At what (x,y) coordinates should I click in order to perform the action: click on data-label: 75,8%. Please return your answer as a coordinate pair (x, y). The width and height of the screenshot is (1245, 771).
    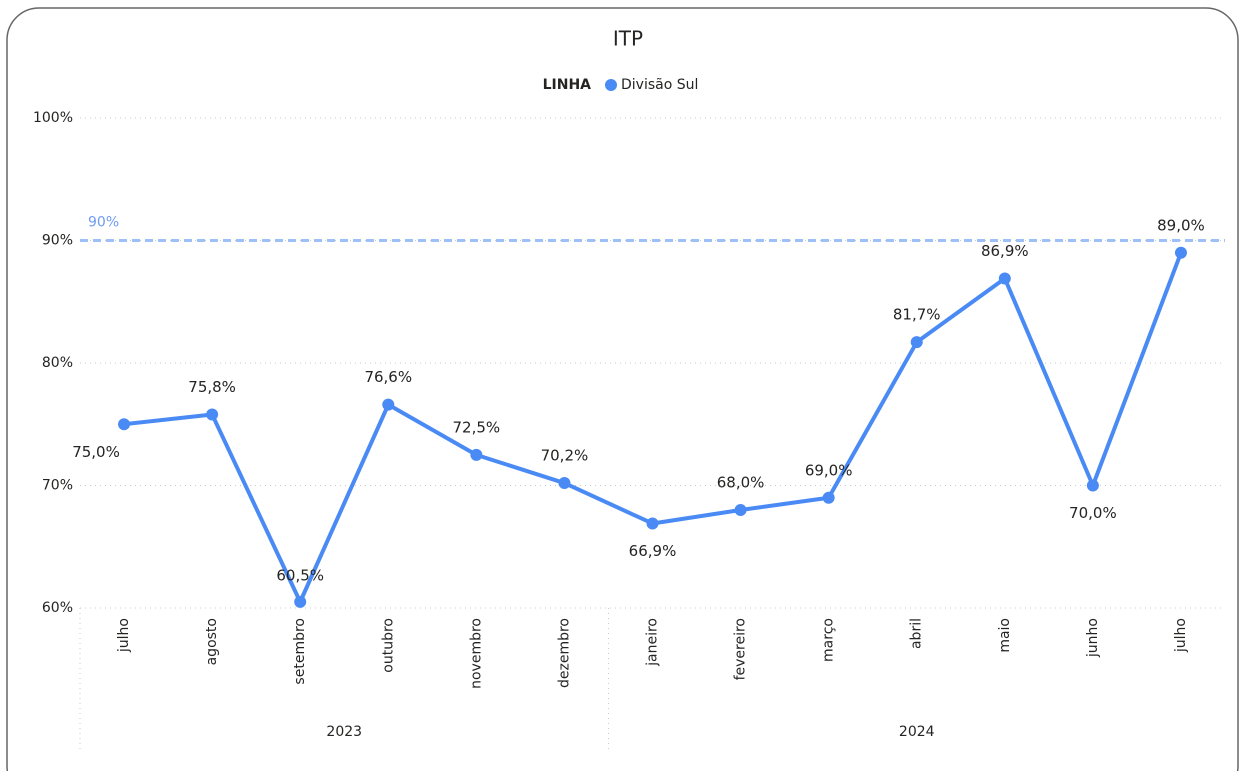
    Looking at the image, I should click on (212, 387).